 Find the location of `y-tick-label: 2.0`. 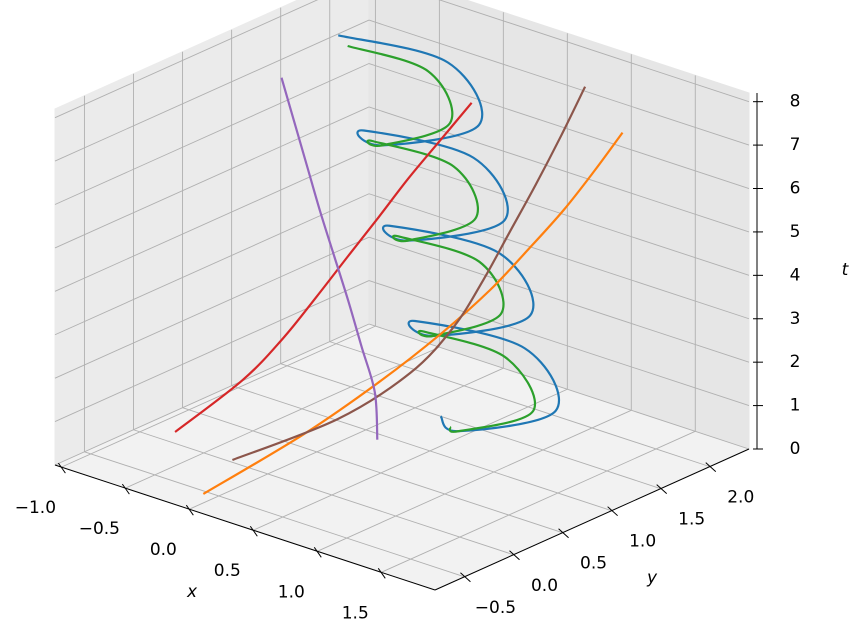

y-tick-label: 2.0 is located at coordinates (740, 498).